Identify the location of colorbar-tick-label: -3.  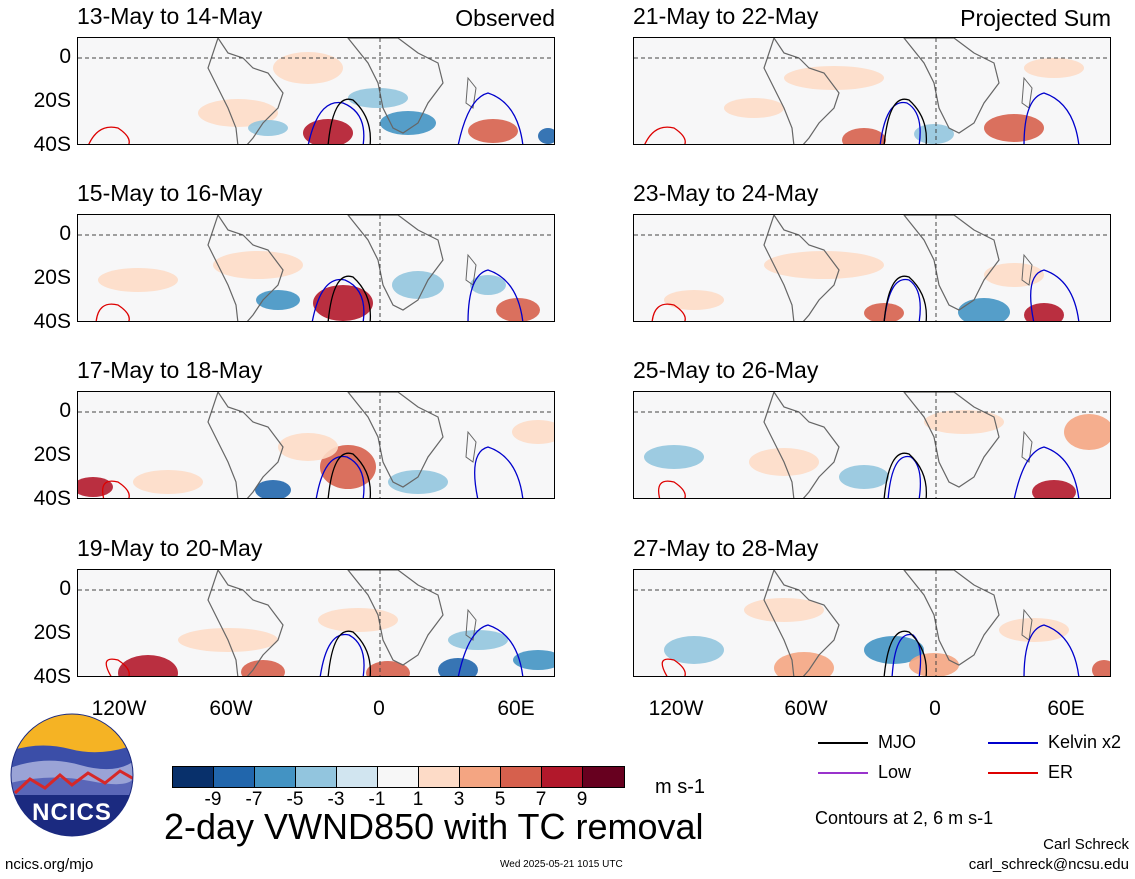
(336, 799).